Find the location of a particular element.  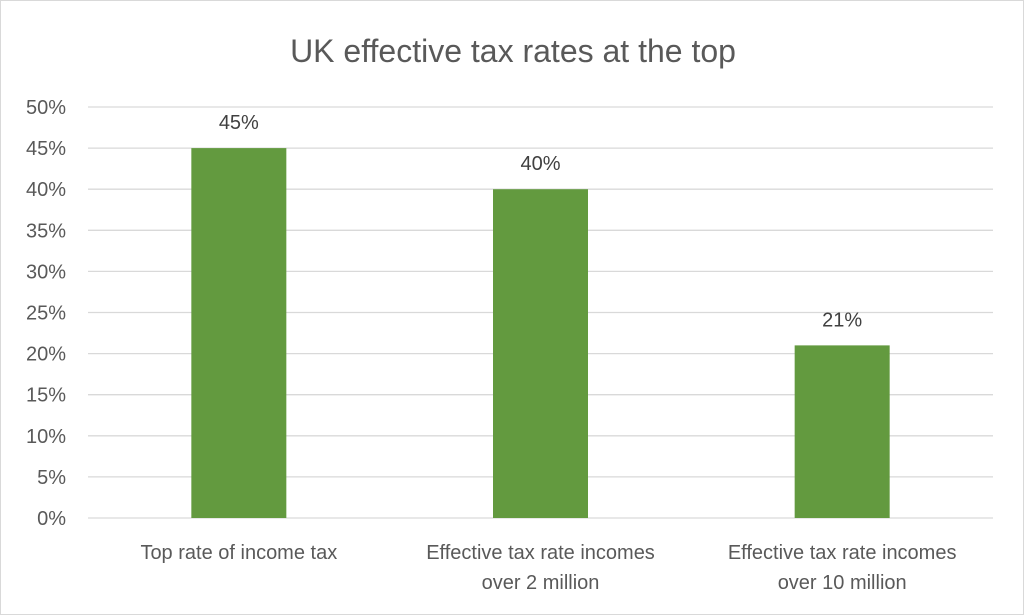

y-tick-label: 25% is located at coordinates (46, 314).